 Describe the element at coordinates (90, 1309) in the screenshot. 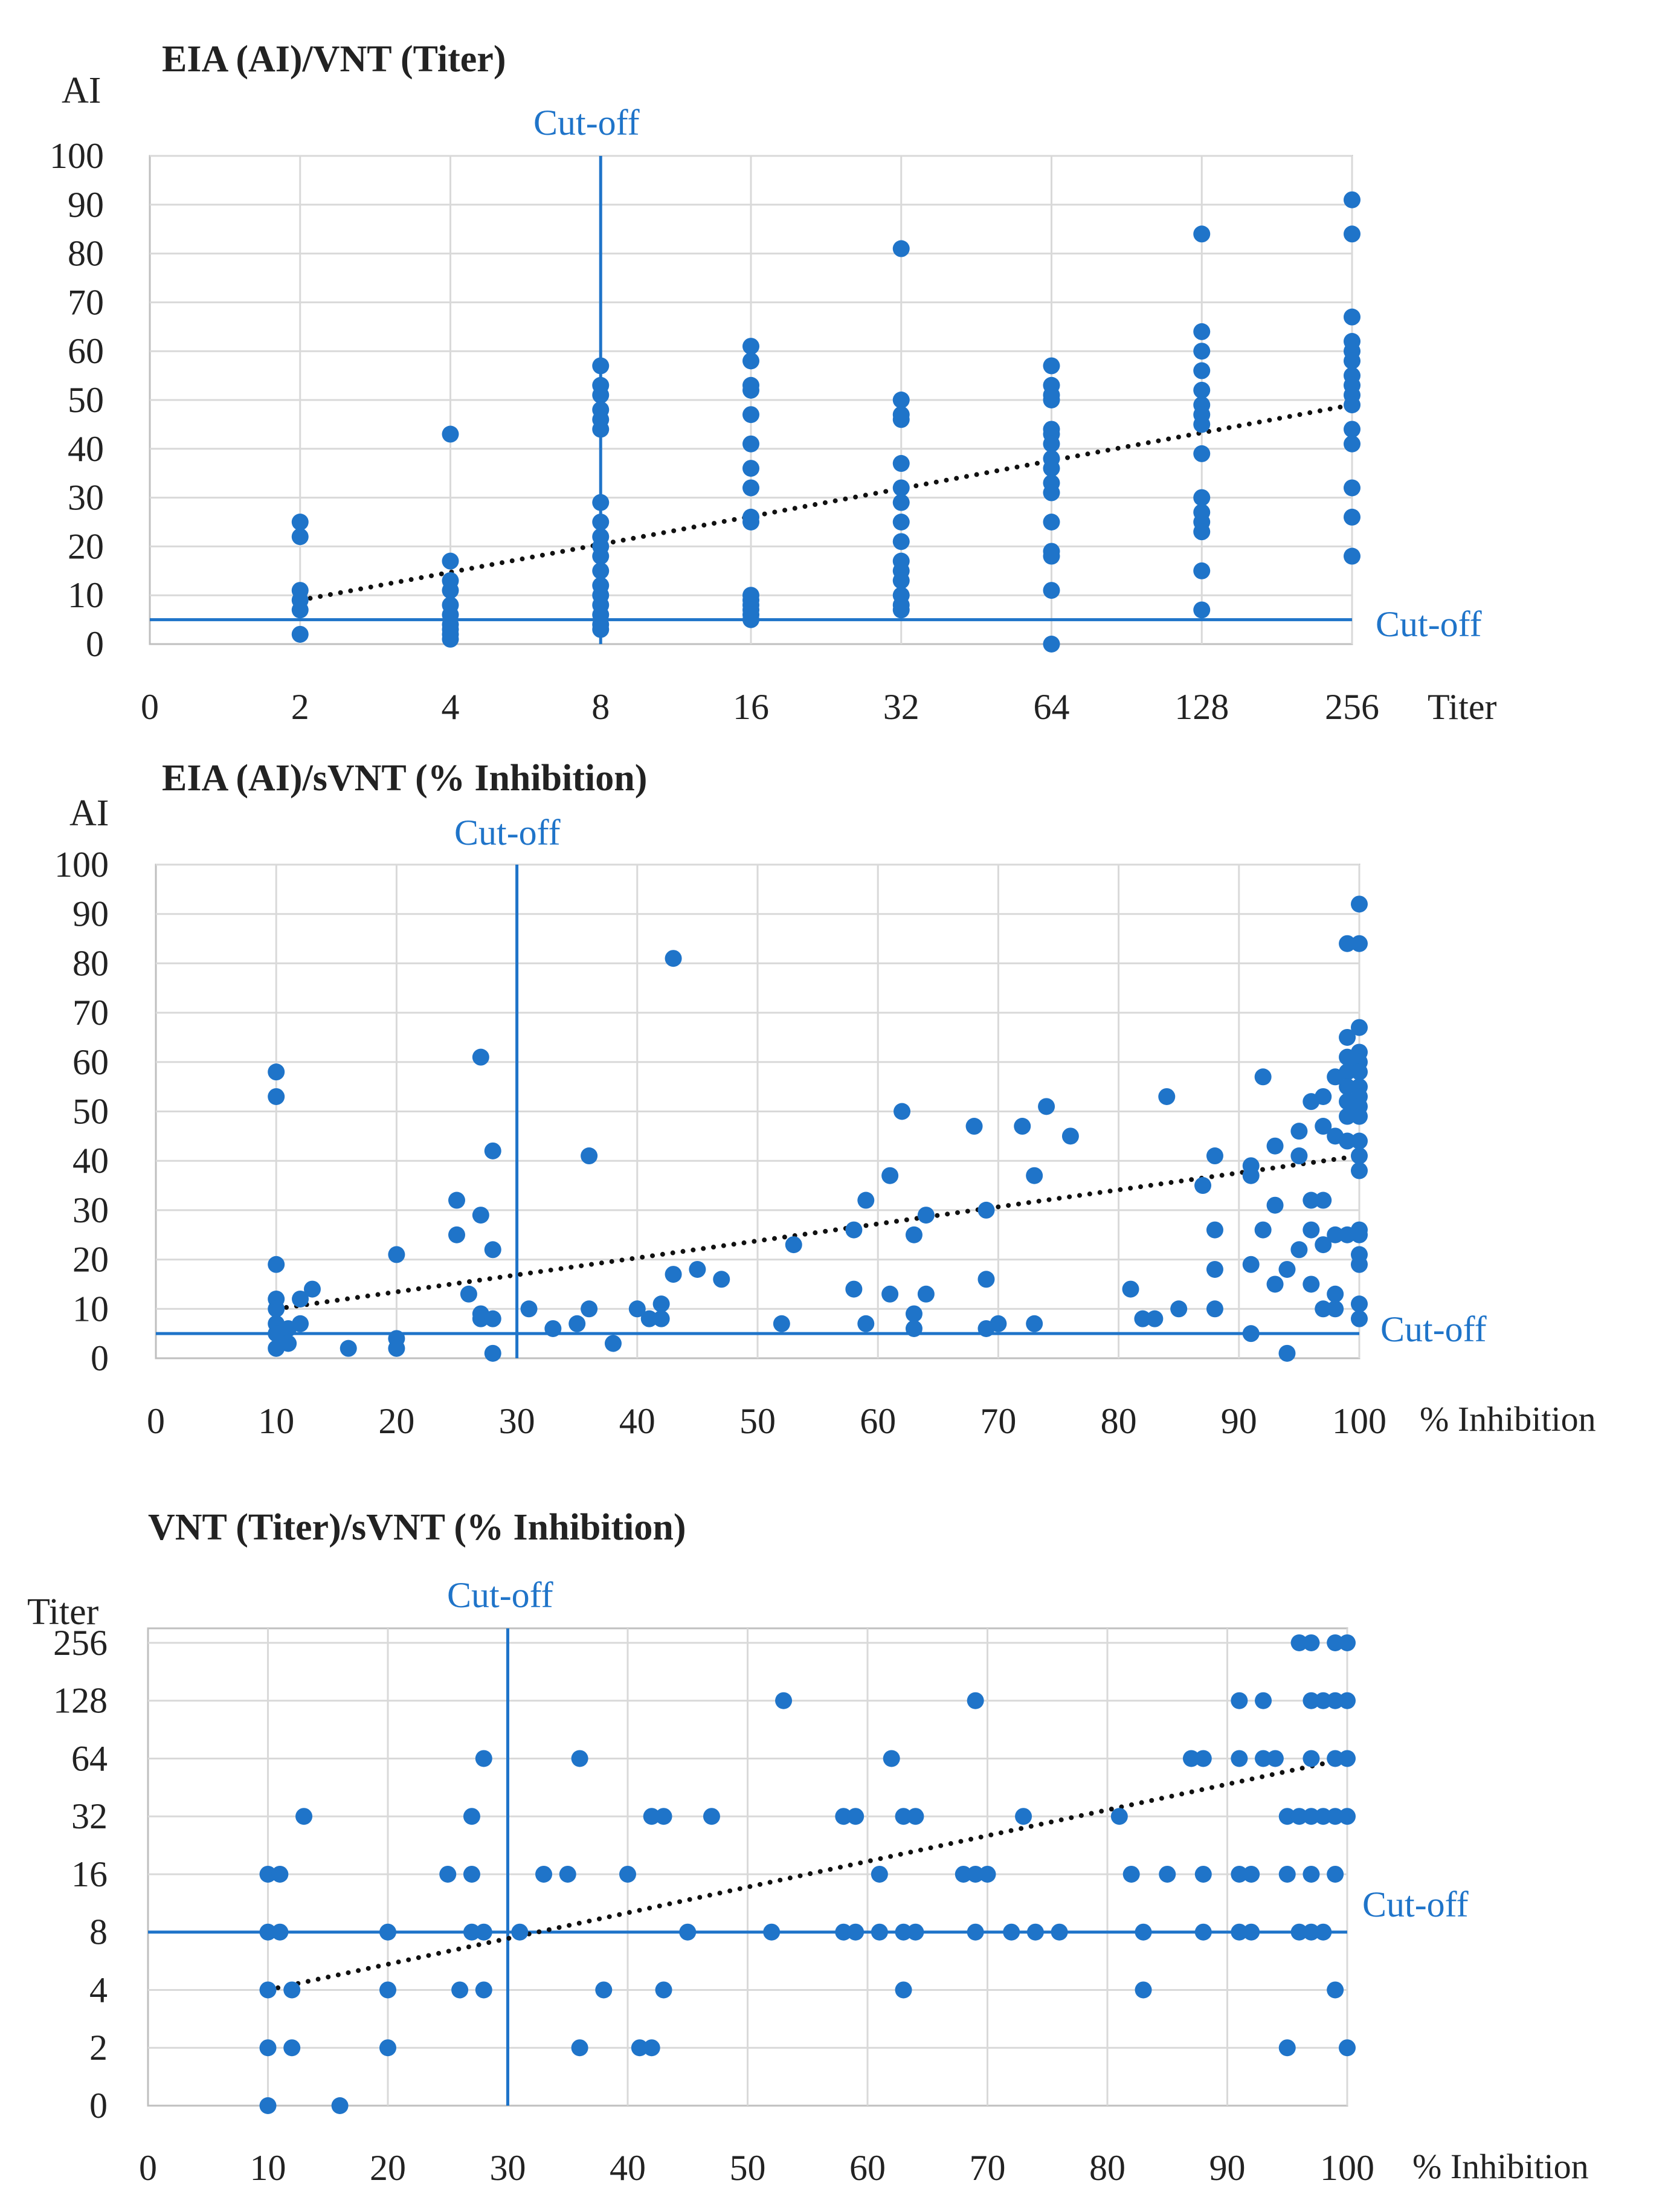

I see `y-tick-label: 10` at that location.